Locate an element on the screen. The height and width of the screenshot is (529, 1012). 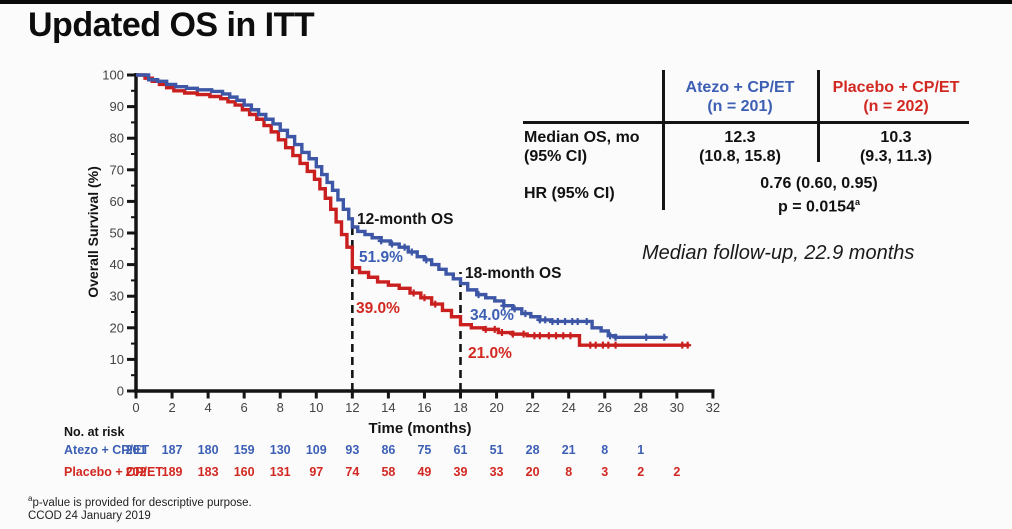
at-risk-value: 3 is located at coordinates (604, 472).